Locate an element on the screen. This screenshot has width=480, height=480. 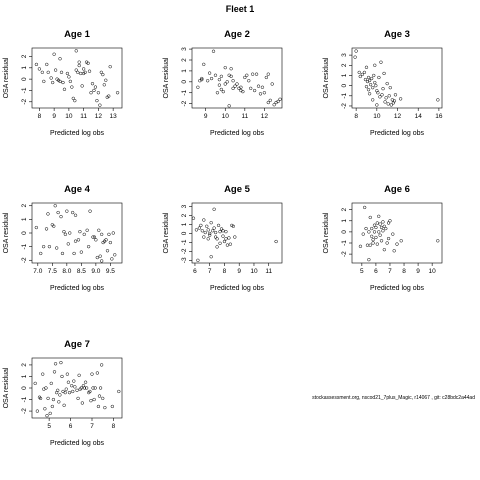
x-tick-label: 5 is located at coordinates (49, 426).